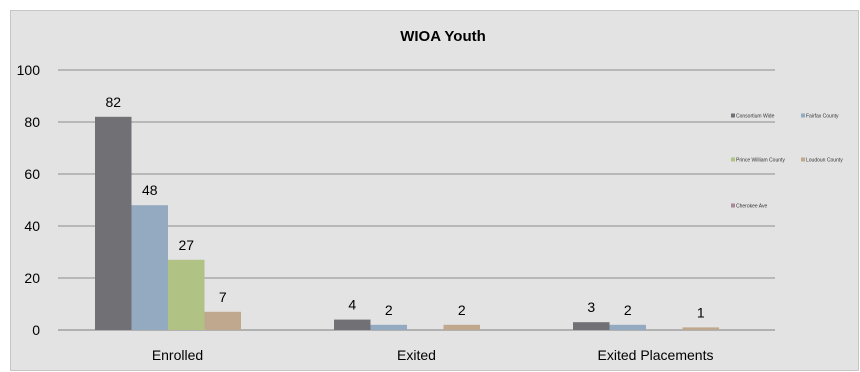  What do you see at coordinates (755, 117) in the screenshot?
I see `legend-label: Consortium Wide` at bounding box center [755, 117].